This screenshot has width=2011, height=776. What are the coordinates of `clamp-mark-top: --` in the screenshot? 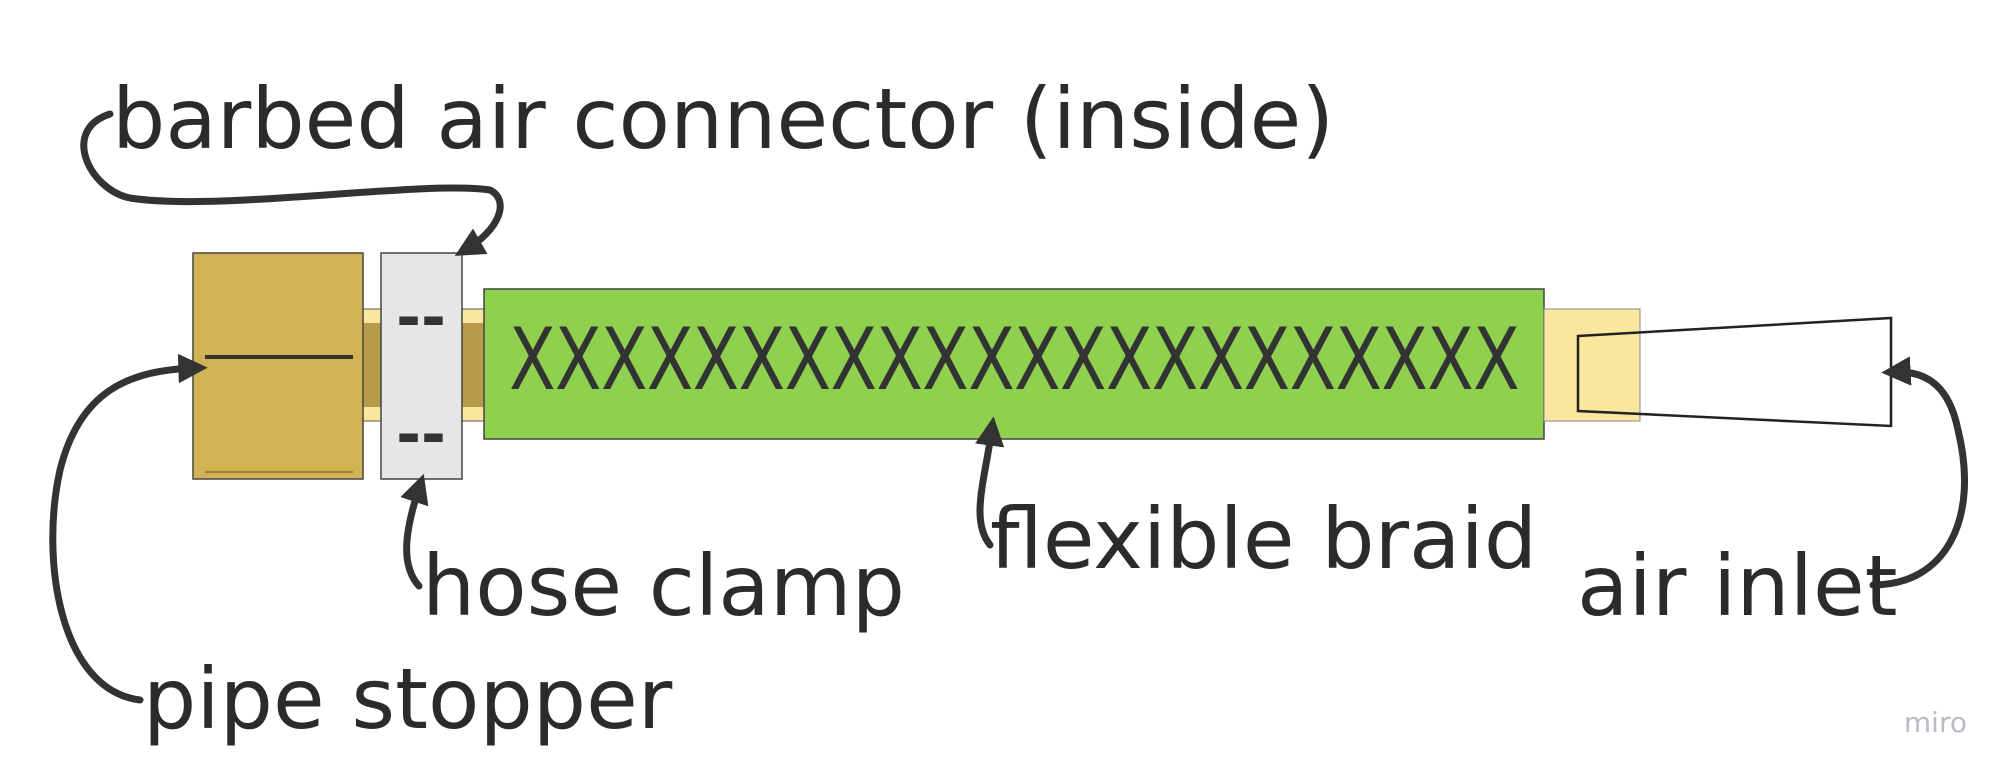 It's located at (421, 318).